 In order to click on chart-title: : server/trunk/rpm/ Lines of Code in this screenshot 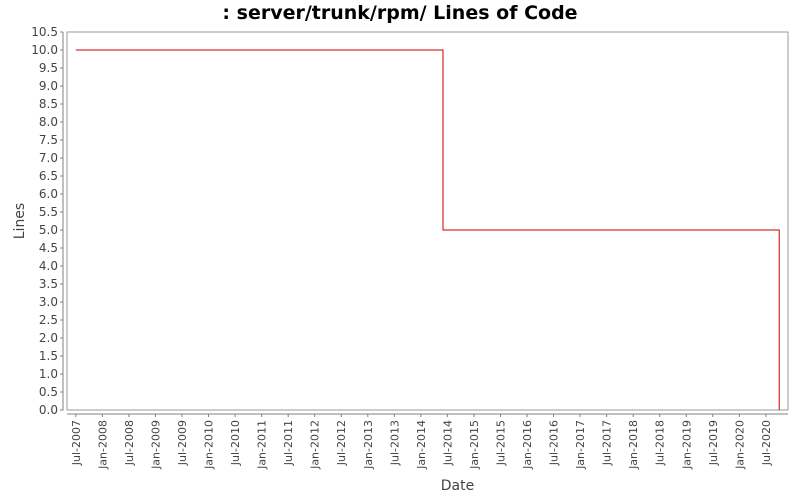, I will do `click(400, 13)`.